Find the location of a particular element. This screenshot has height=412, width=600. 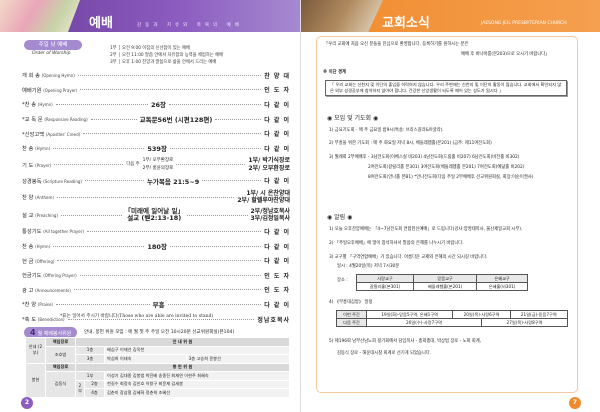

page-number: 2 is located at coordinates (27, 403).